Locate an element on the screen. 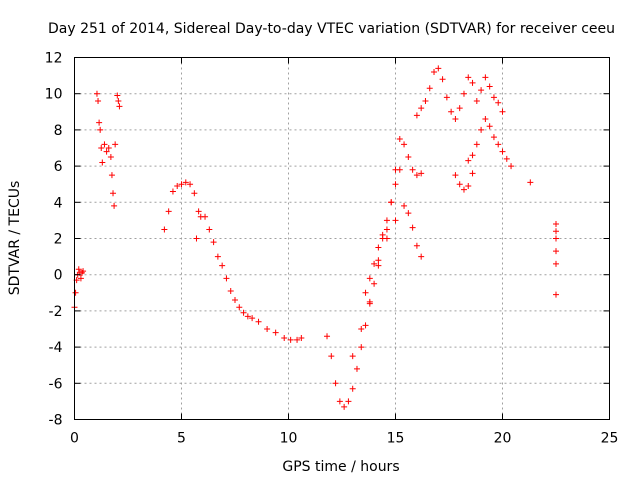 The width and height of the screenshot is (640, 480). y-tick-label: 0 is located at coordinates (58, 276).